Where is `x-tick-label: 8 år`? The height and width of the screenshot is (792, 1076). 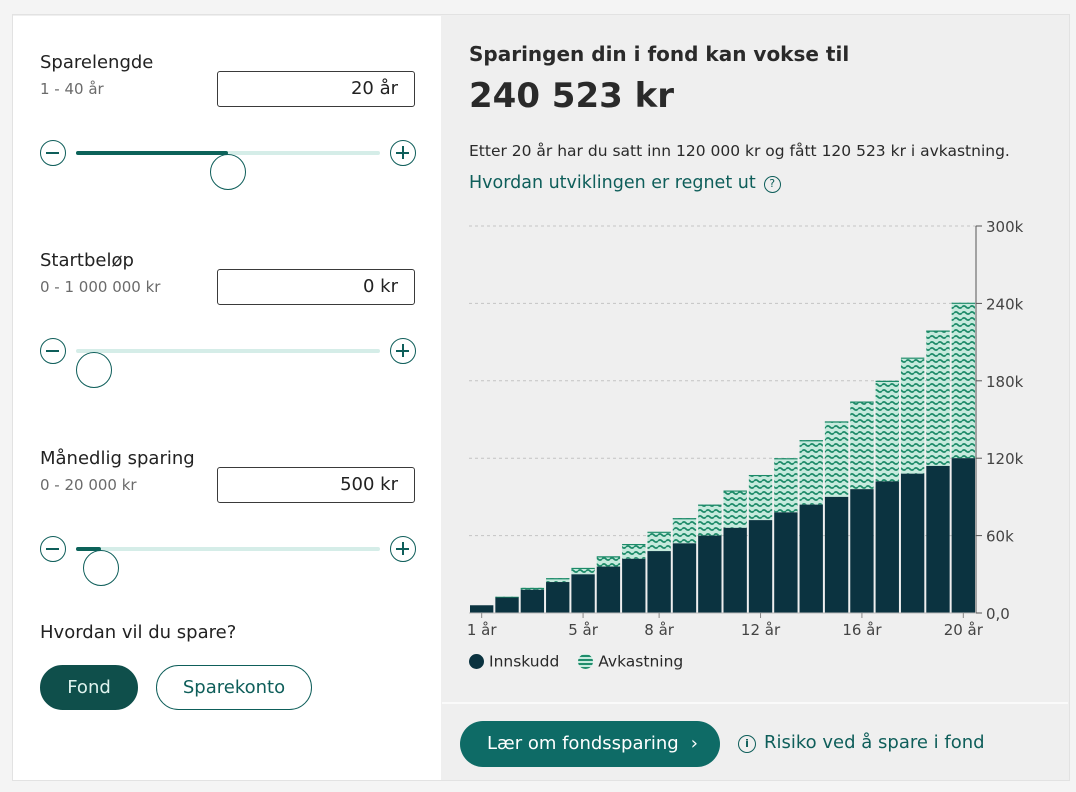 x-tick-label: 8 år is located at coordinates (659, 630).